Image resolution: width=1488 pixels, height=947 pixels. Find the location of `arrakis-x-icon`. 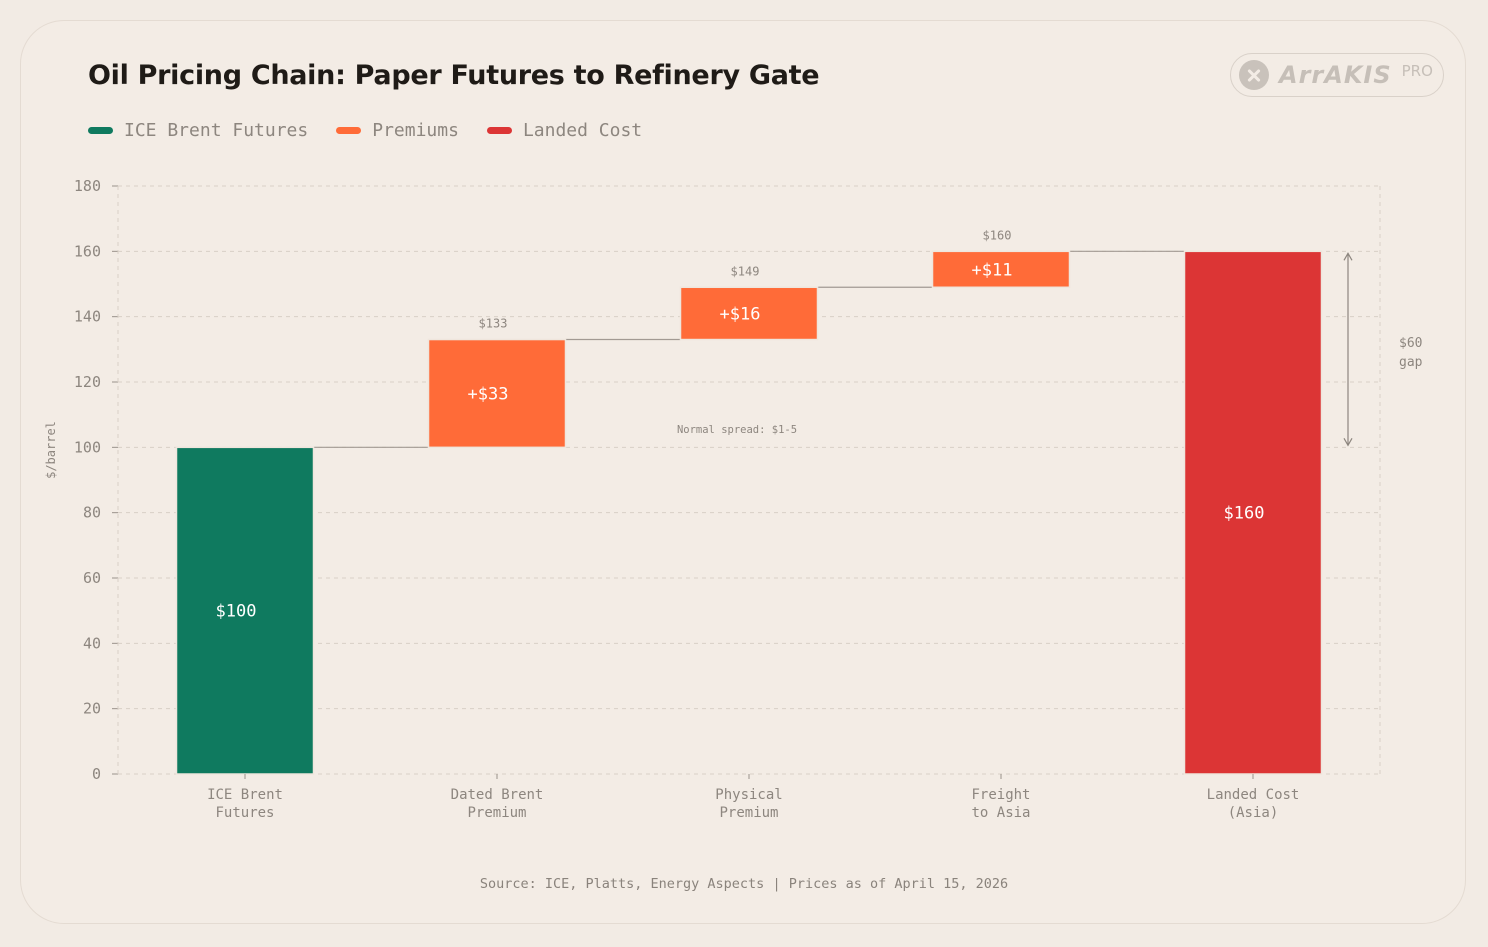

arrakis-x-icon is located at coordinates (1254, 75).